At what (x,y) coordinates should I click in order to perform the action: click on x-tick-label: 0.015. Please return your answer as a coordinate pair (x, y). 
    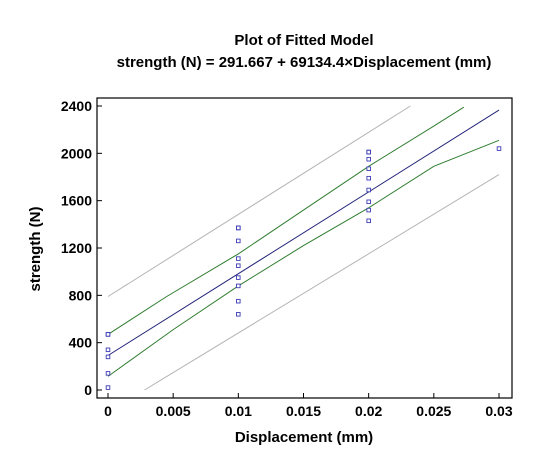
    Looking at the image, I should click on (303, 411).